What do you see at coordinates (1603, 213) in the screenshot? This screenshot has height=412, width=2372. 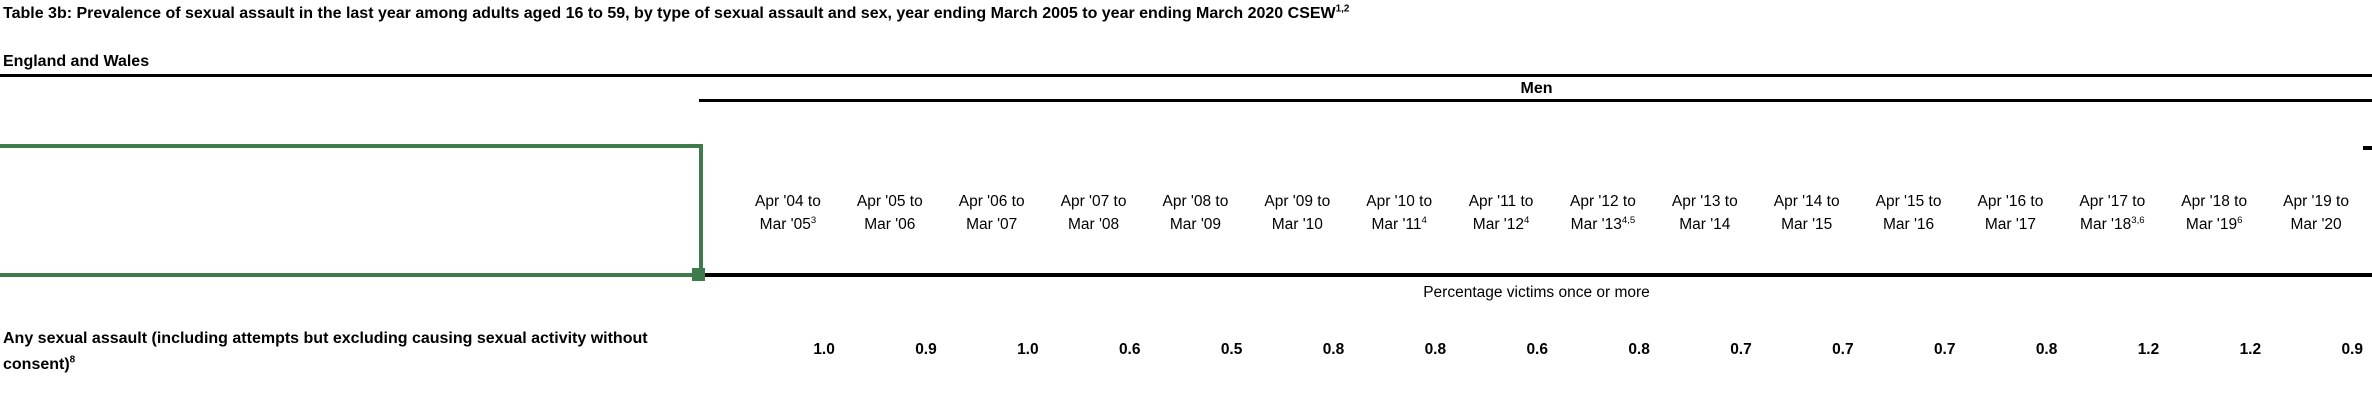 I see `column-header: Apr '12 to Mar '134,5` at bounding box center [1603, 213].